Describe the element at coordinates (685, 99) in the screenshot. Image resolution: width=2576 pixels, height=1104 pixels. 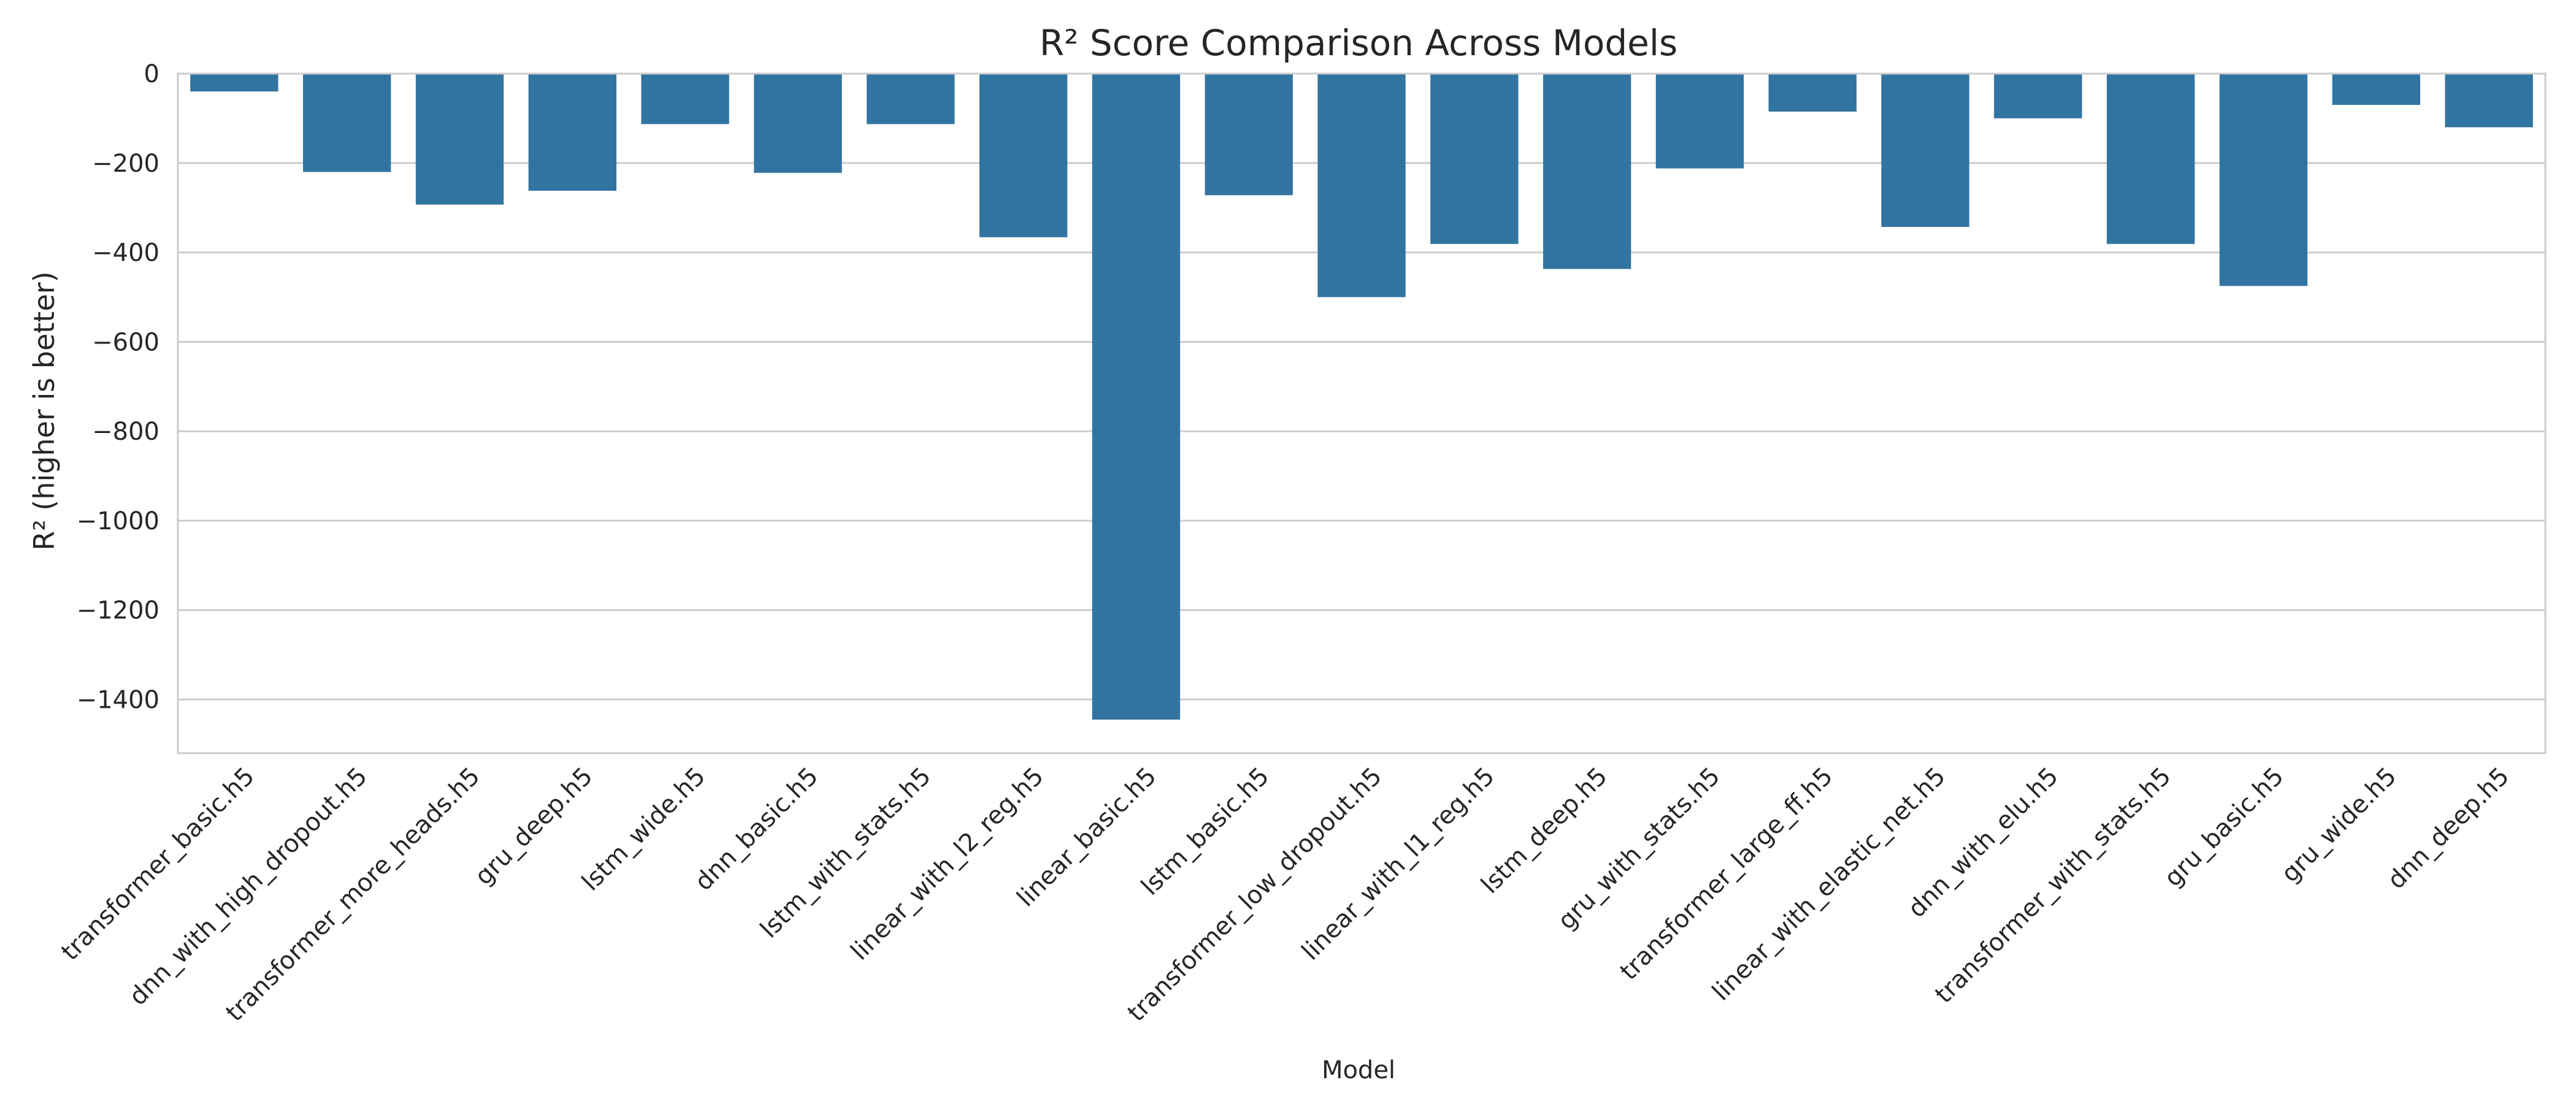
I see `bar-lstm-wide` at that location.